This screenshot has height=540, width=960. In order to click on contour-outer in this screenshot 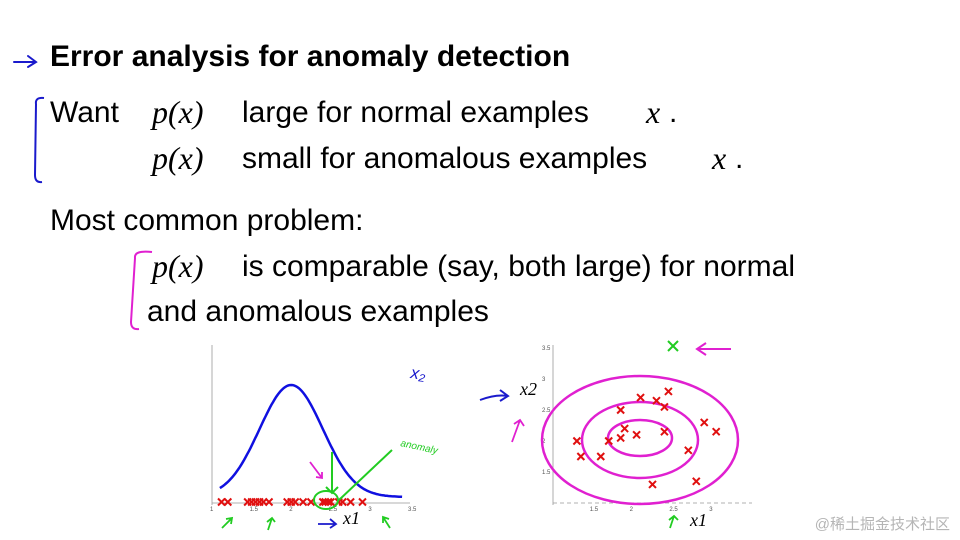, I will do `click(640, 440)`.